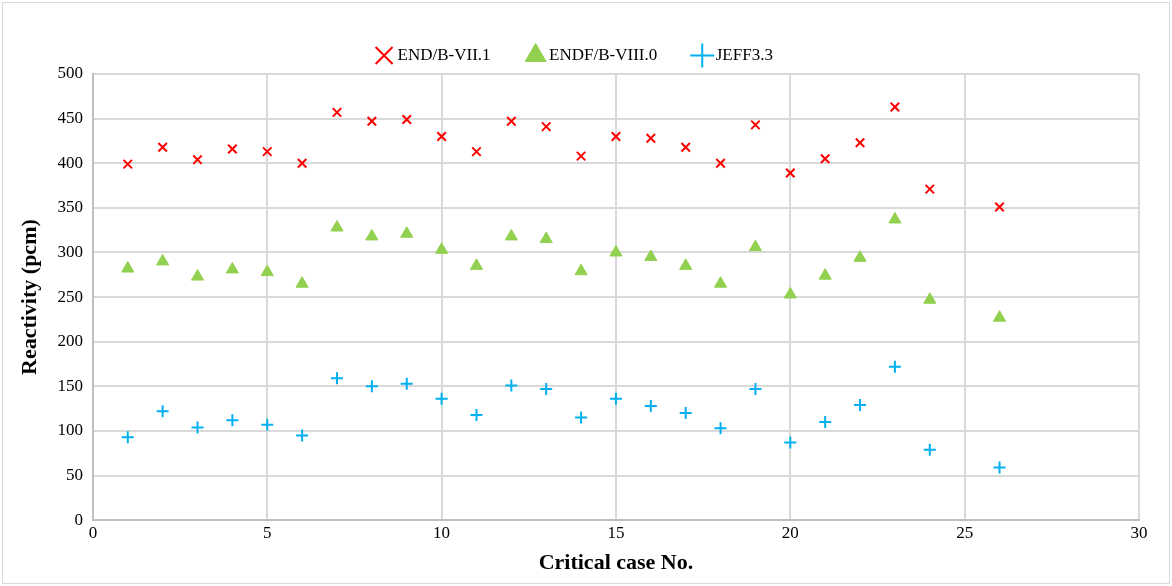  Describe the element at coordinates (790, 532) in the screenshot. I see `x-tick-label: 20` at that location.